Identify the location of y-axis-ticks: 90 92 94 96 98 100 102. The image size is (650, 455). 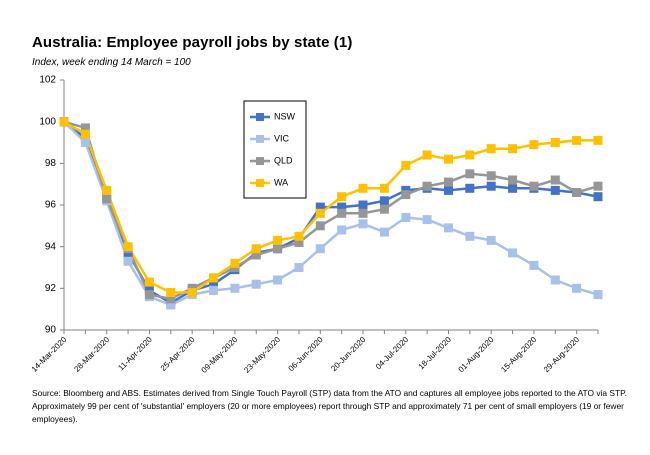
(51, 205).